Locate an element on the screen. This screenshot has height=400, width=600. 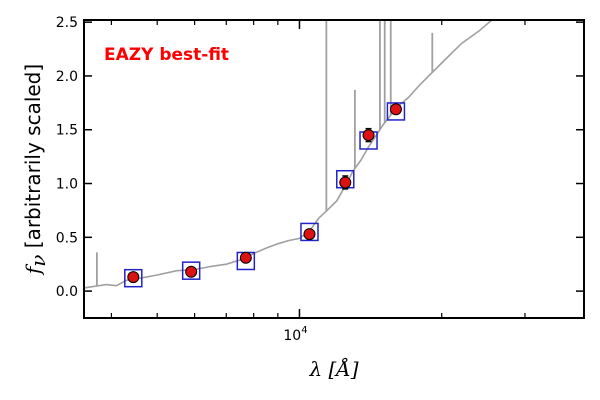
y-axis-title: fν [arbitrarily scaled] is located at coordinates (35, 170).